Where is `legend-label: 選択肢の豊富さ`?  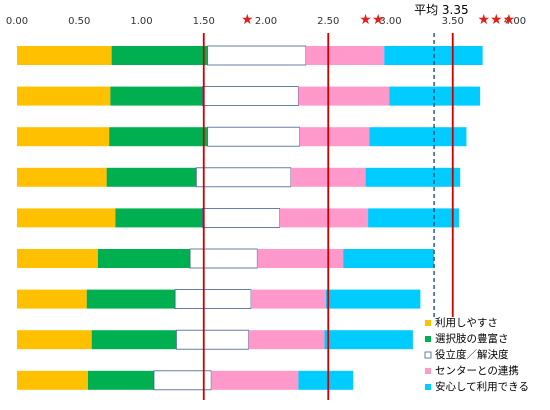
legend-label: 選択肢の豊富さ is located at coordinates (472, 338).